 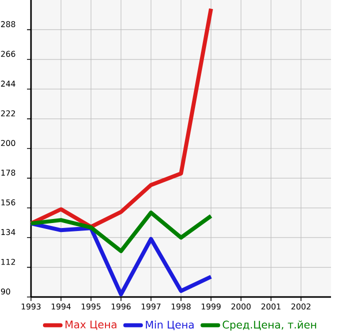 What do you see at coordinates (269, 325) in the screenshot?
I see `legend-label: Сред.Цена, т.йен` at bounding box center [269, 325].